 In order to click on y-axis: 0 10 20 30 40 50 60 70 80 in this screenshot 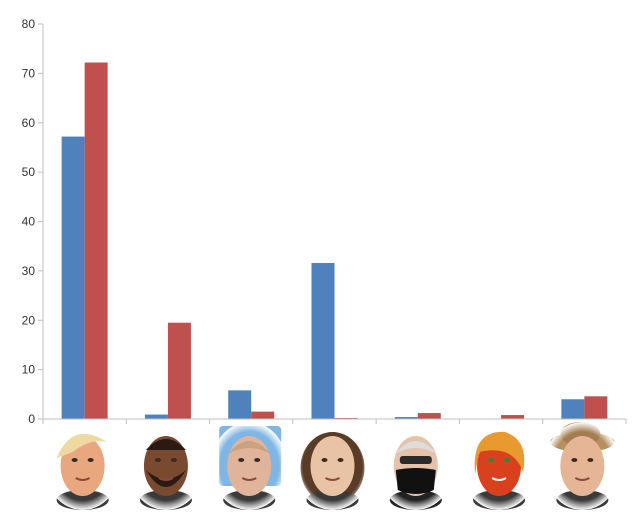, I will do `click(33, 221)`.